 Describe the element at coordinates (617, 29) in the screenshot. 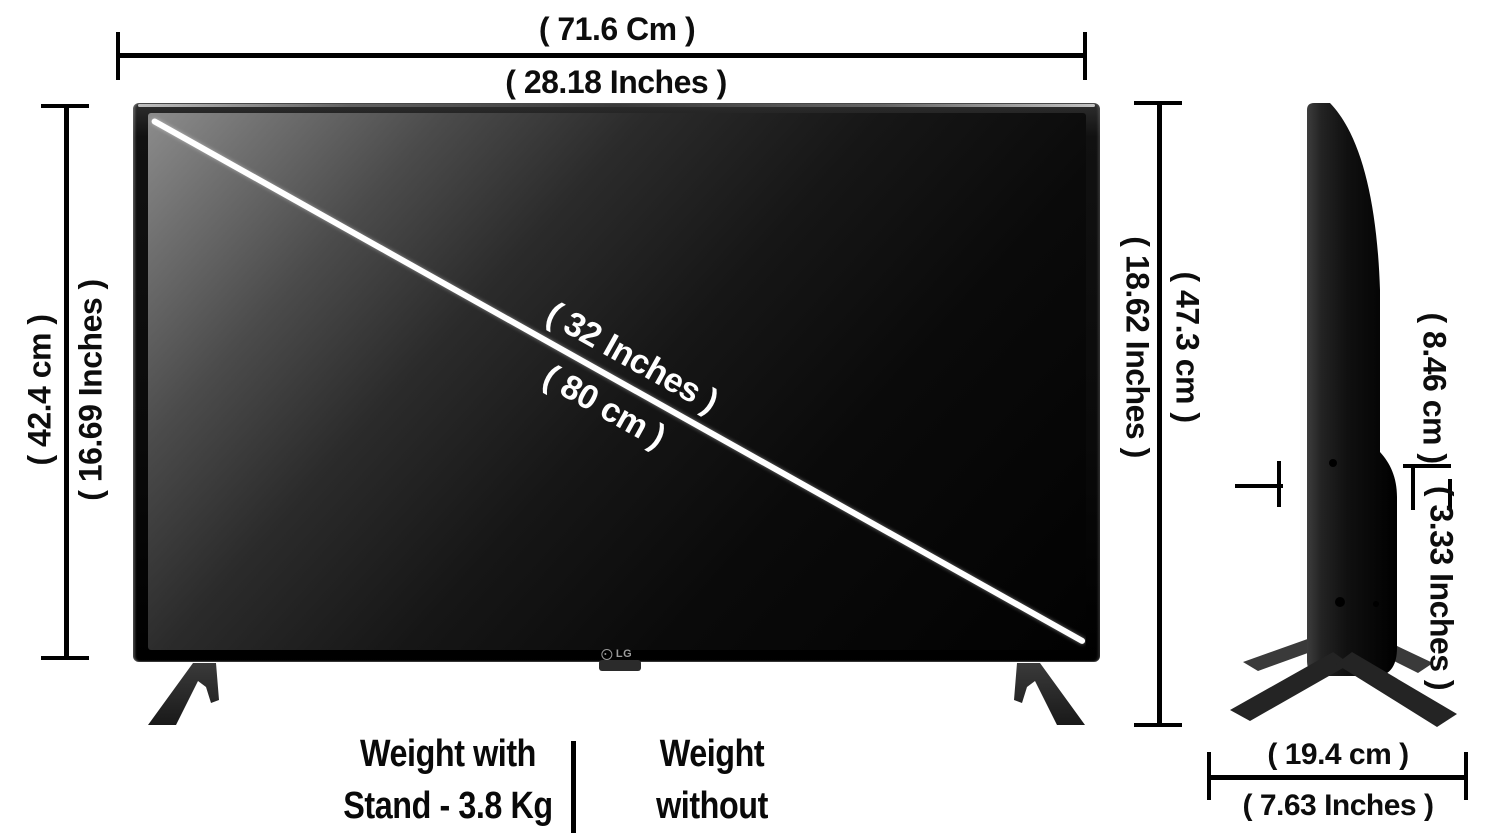

I see `width-cm-label: ( 71.6 Cm )` at that location.